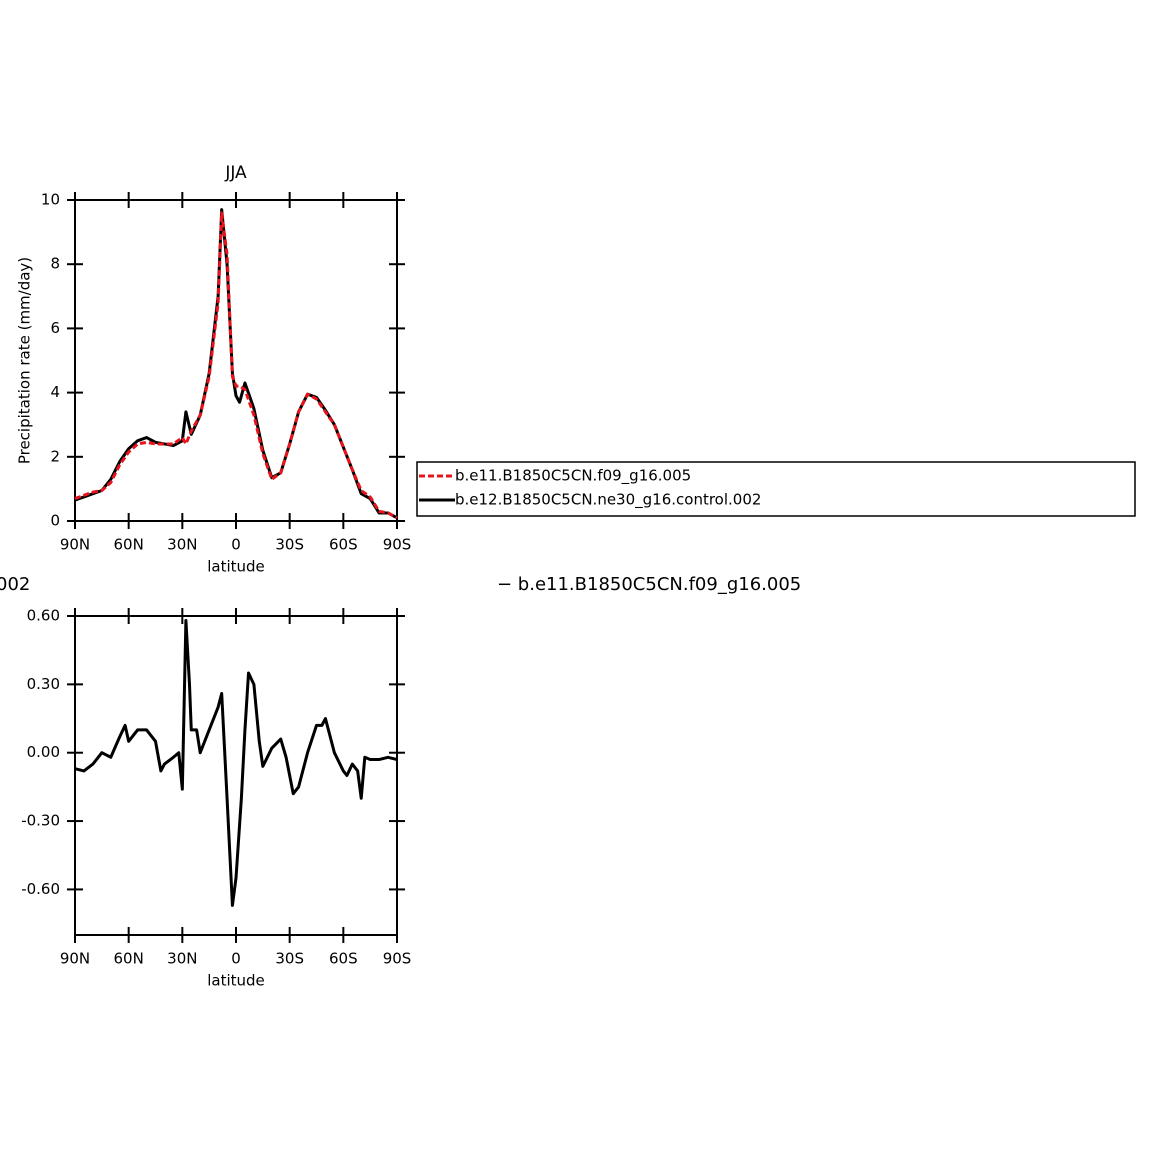  I want to click on y-tick-label: 0.30, so click(43, 684).